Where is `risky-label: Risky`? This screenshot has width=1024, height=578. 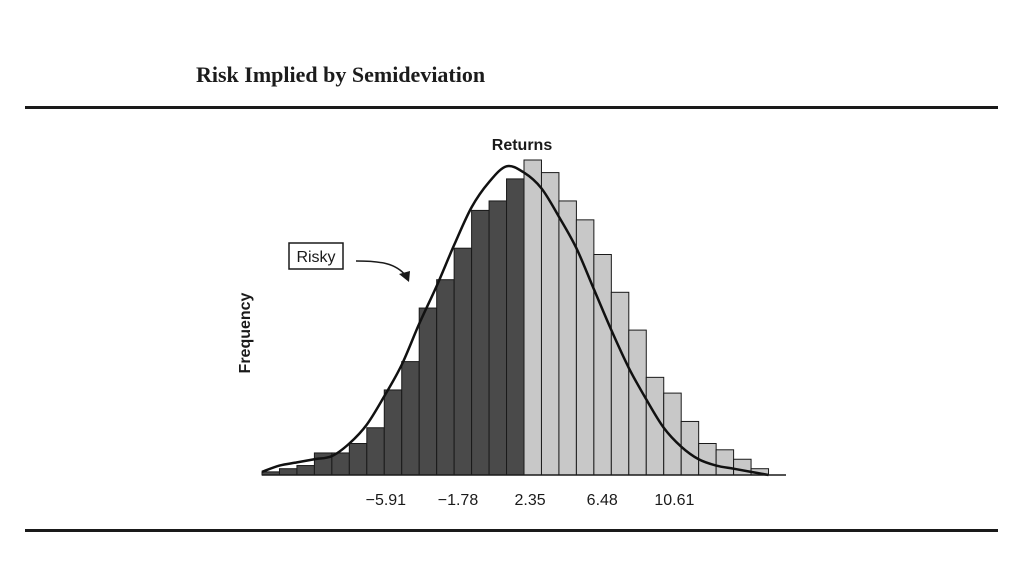 risky-label: Risky is located at coordinates (315, 257).